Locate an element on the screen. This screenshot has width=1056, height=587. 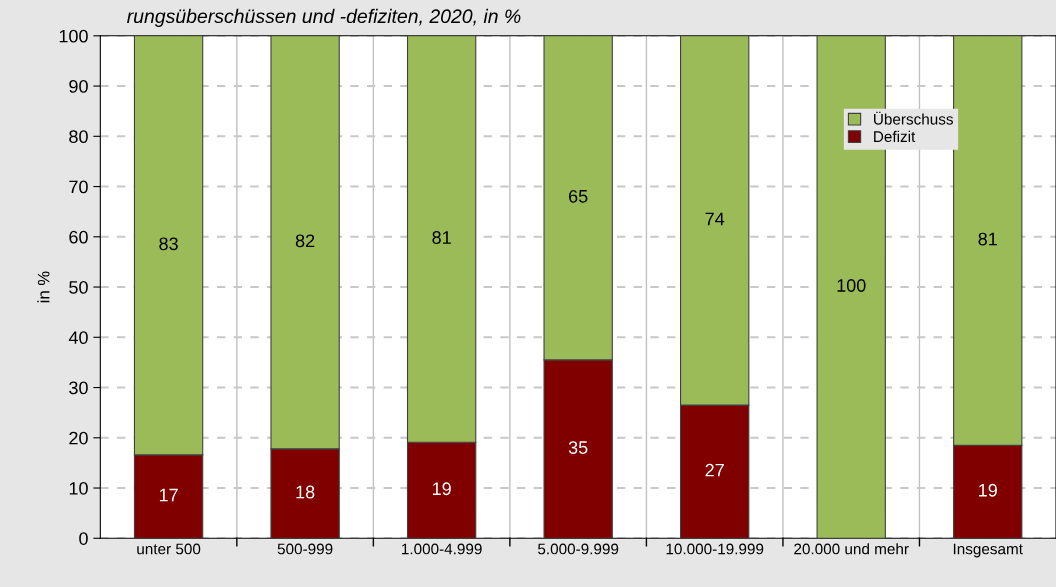
y-axis-title: in % is located at coordinates (43, 287).